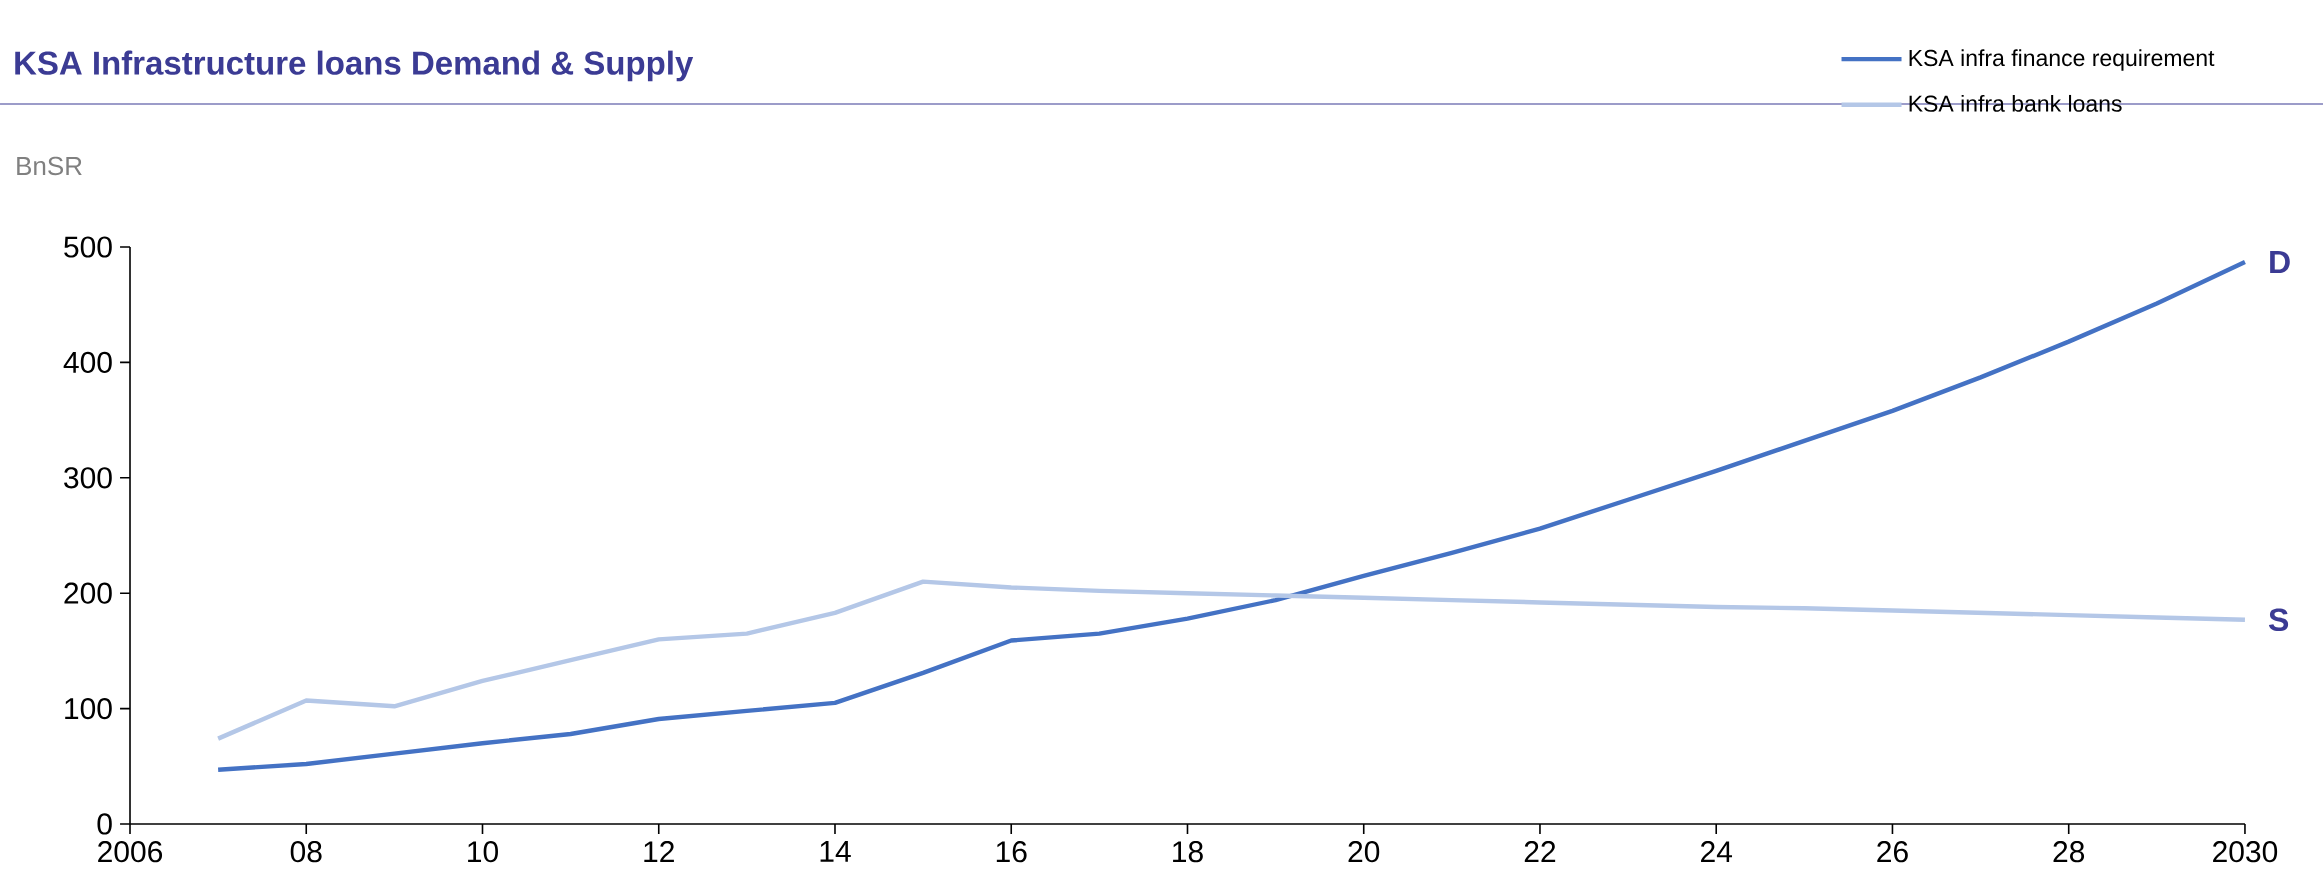 This screenshot has width=2323, height=879. I want to click on x-tick-label: 18, so click(1188, 852).